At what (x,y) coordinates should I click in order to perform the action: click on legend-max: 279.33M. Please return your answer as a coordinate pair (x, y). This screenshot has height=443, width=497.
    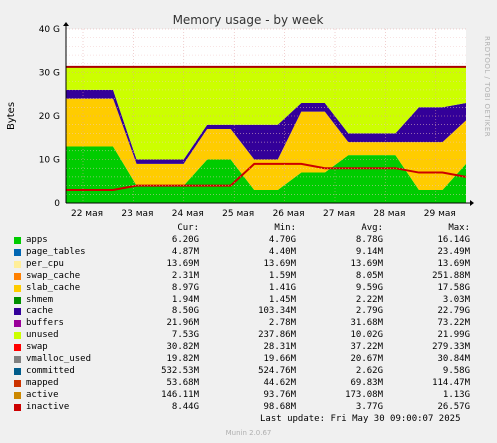
    Looking at the image, I should click on (451, 347).